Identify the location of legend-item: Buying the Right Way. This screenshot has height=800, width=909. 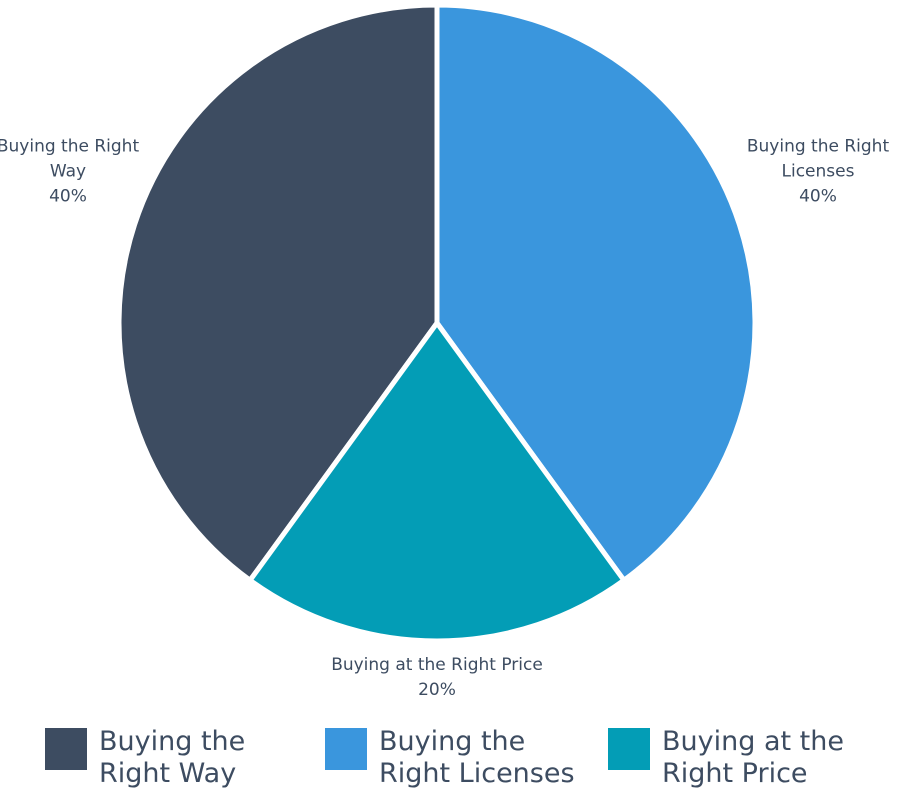
(177, 758).